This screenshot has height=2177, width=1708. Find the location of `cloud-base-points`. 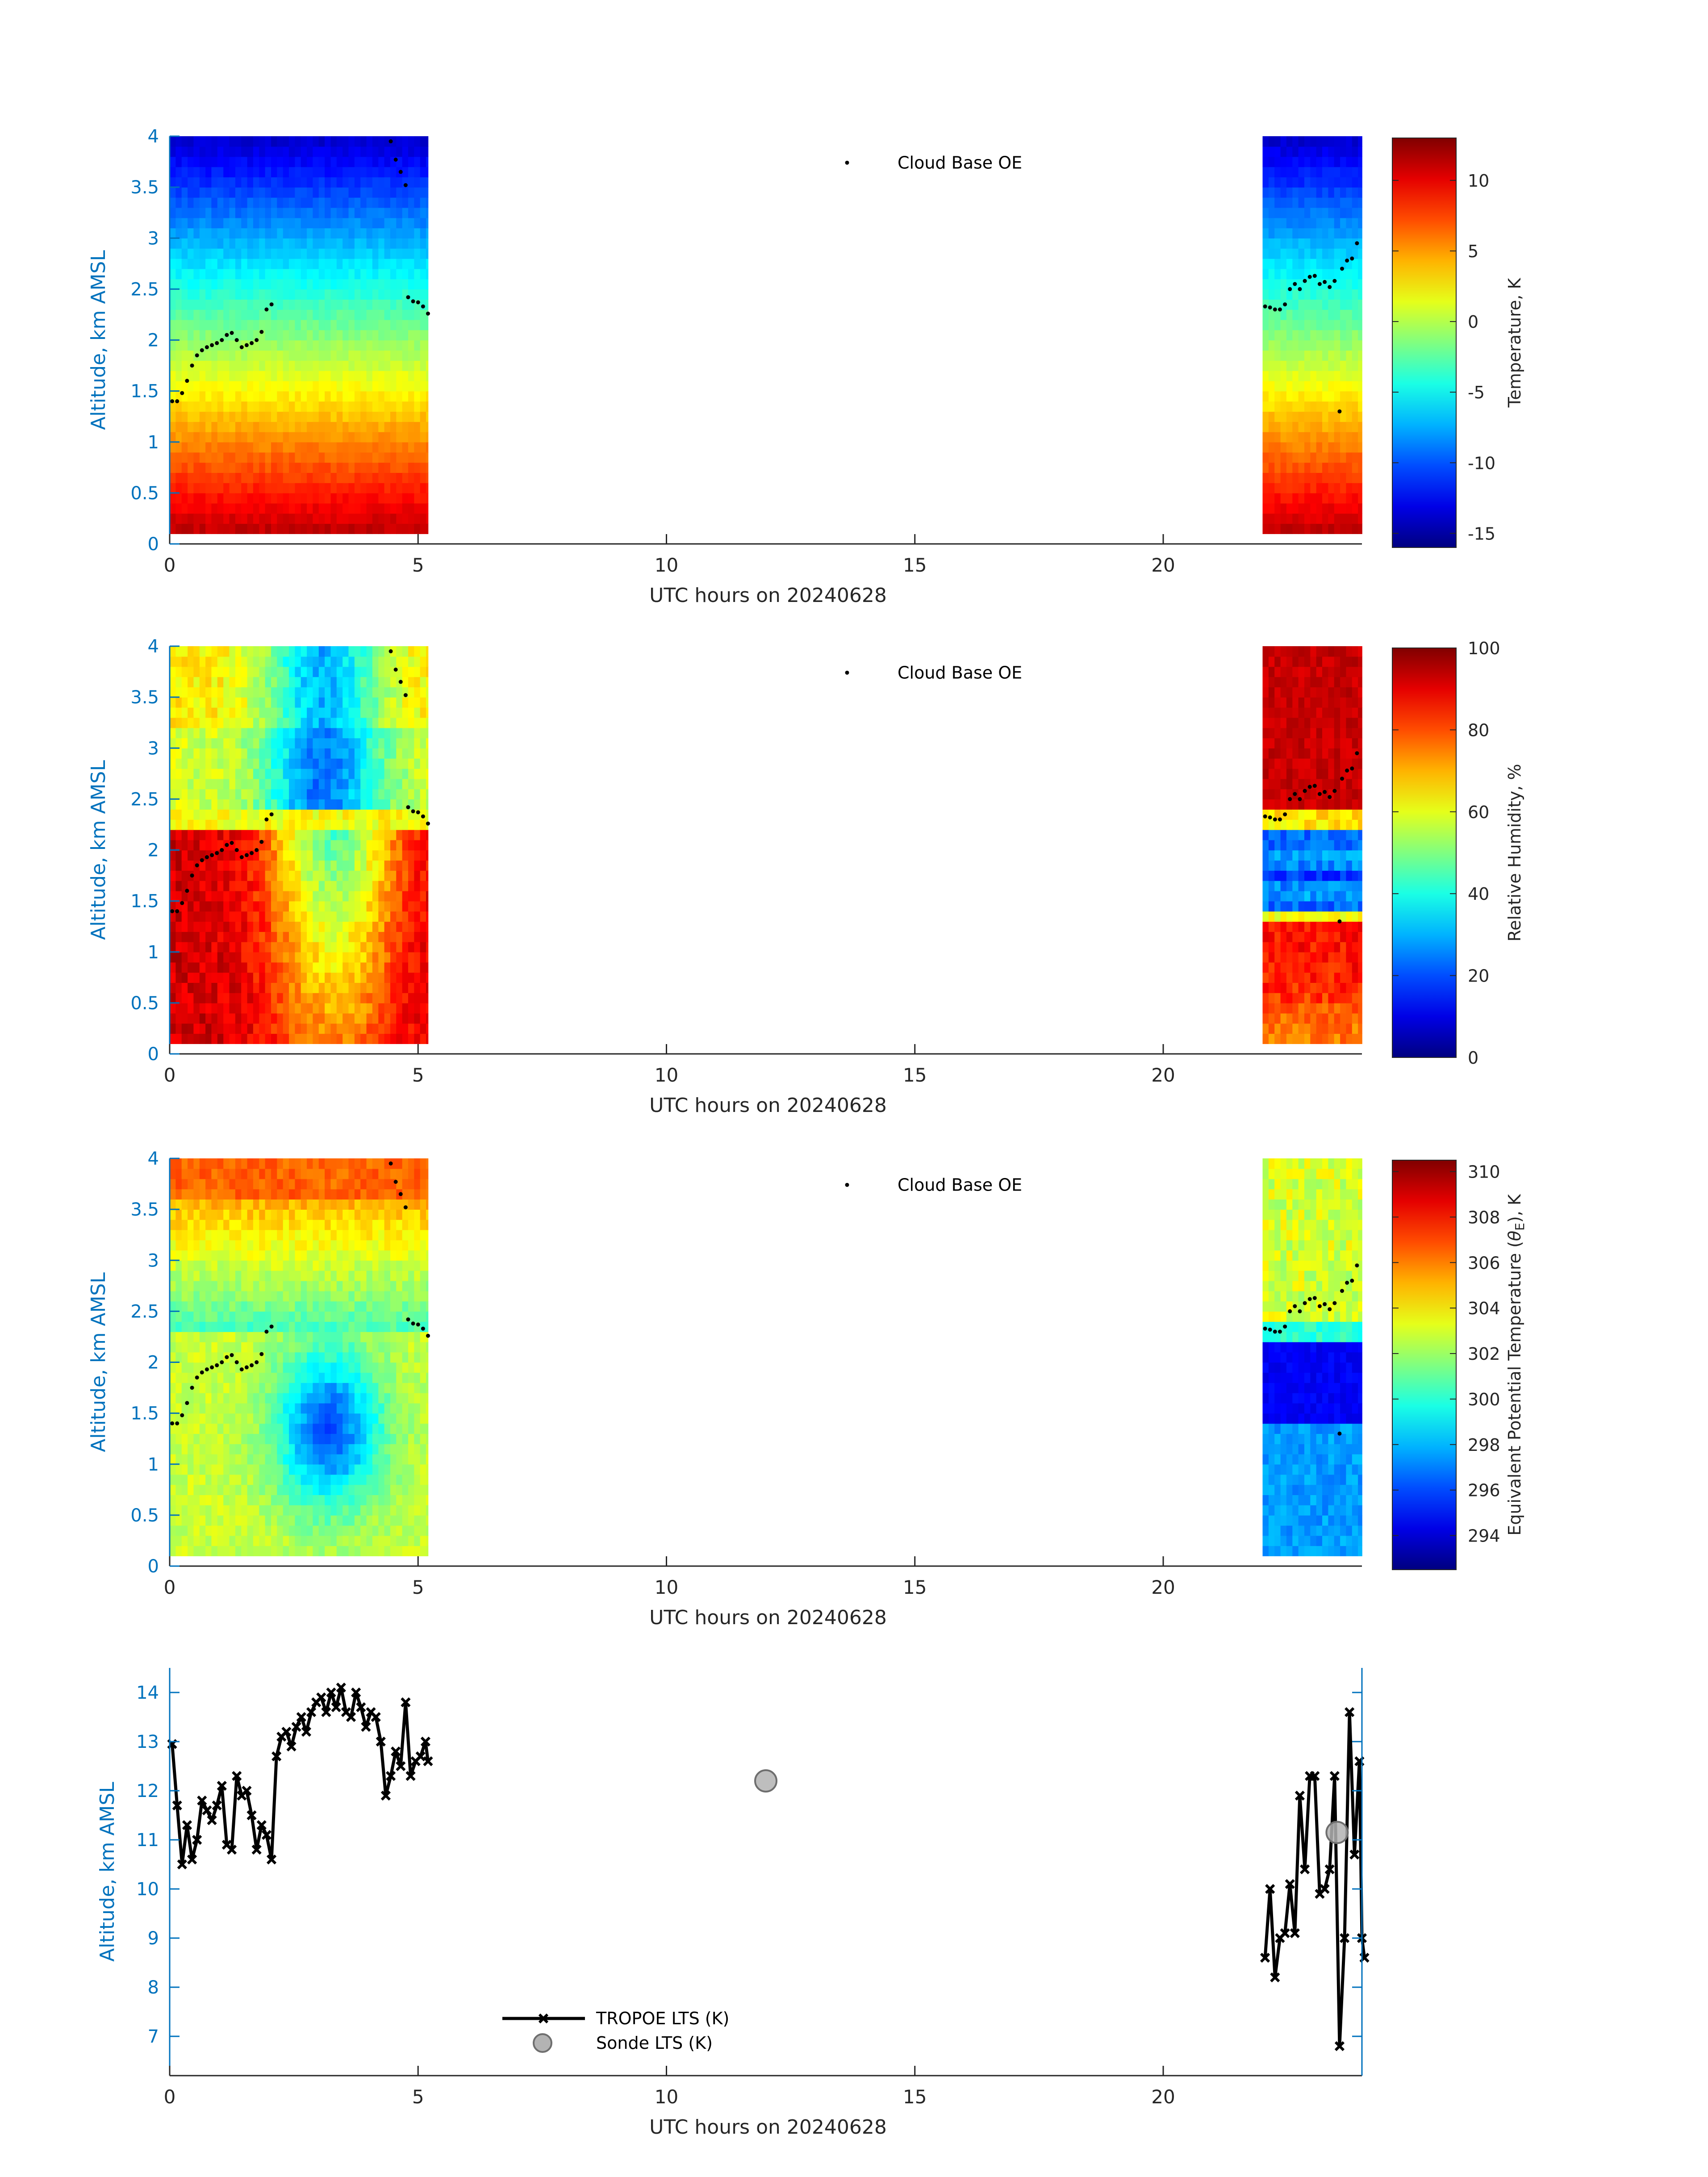

cloud-base-points is located at coordinates (764, 276).